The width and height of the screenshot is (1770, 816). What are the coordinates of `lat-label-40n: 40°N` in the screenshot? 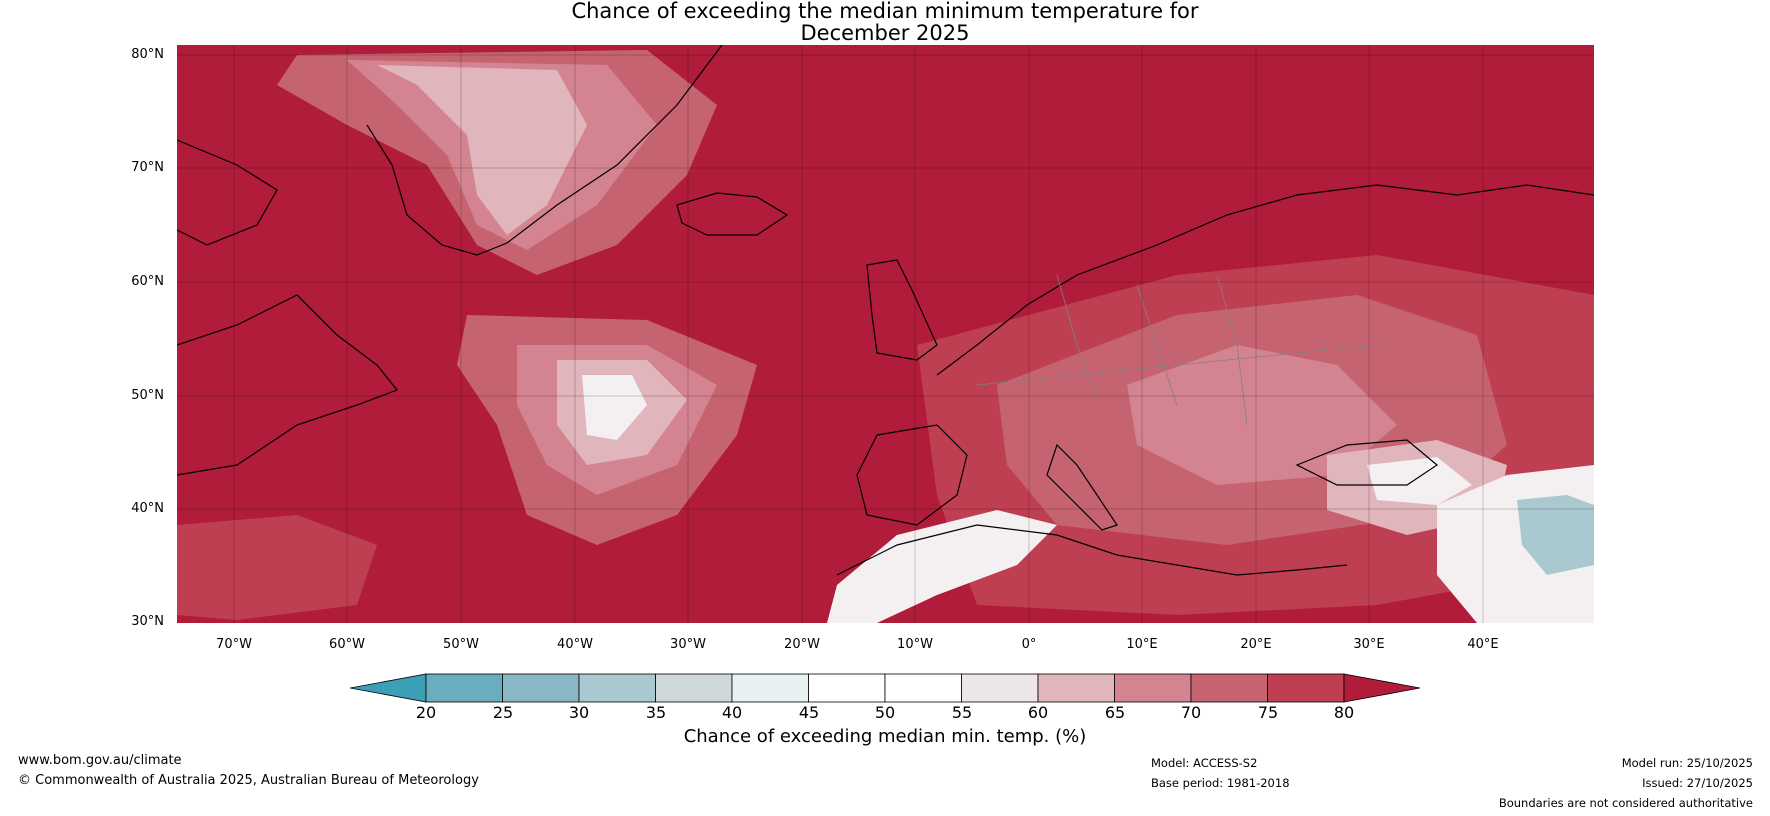 It's located at (147, 508).